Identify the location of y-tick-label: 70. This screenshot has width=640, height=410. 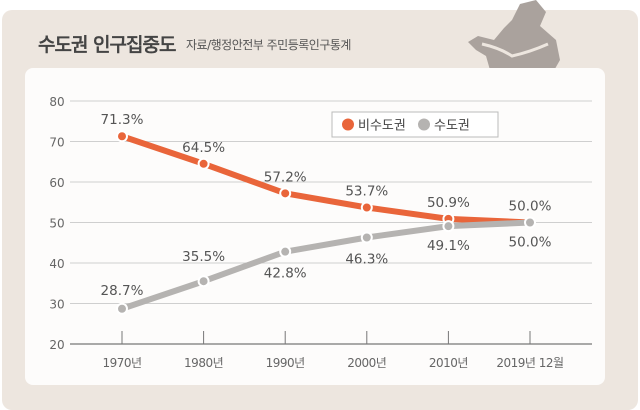
(56, 143).